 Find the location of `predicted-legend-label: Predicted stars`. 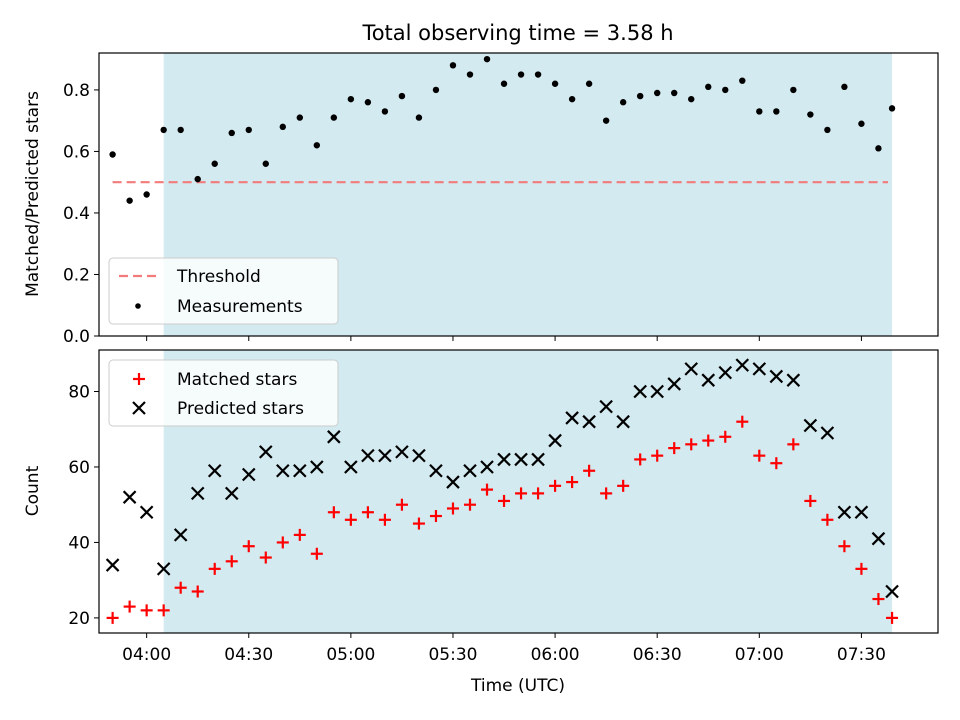

predicted-legend-label: Predicted stars is located at coordinates (240, 409).